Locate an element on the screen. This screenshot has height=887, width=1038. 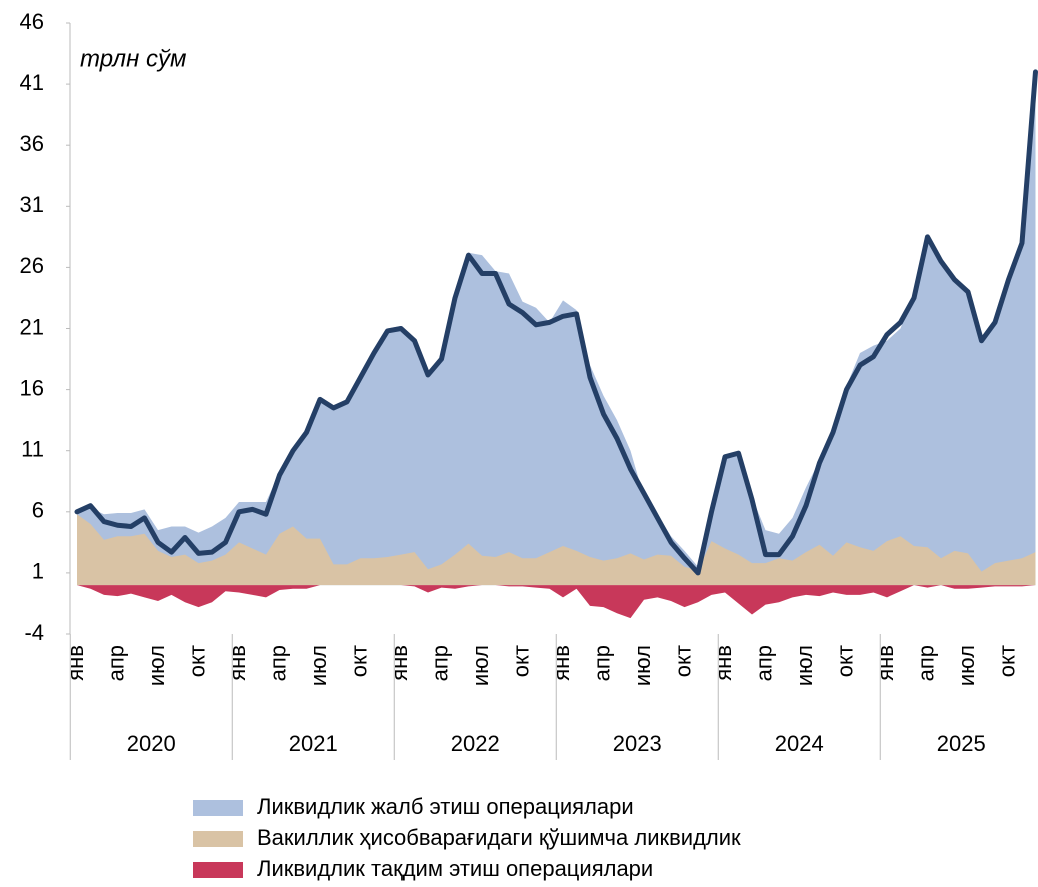
y-tick-label: 46 is located at coordinates (32, 21).